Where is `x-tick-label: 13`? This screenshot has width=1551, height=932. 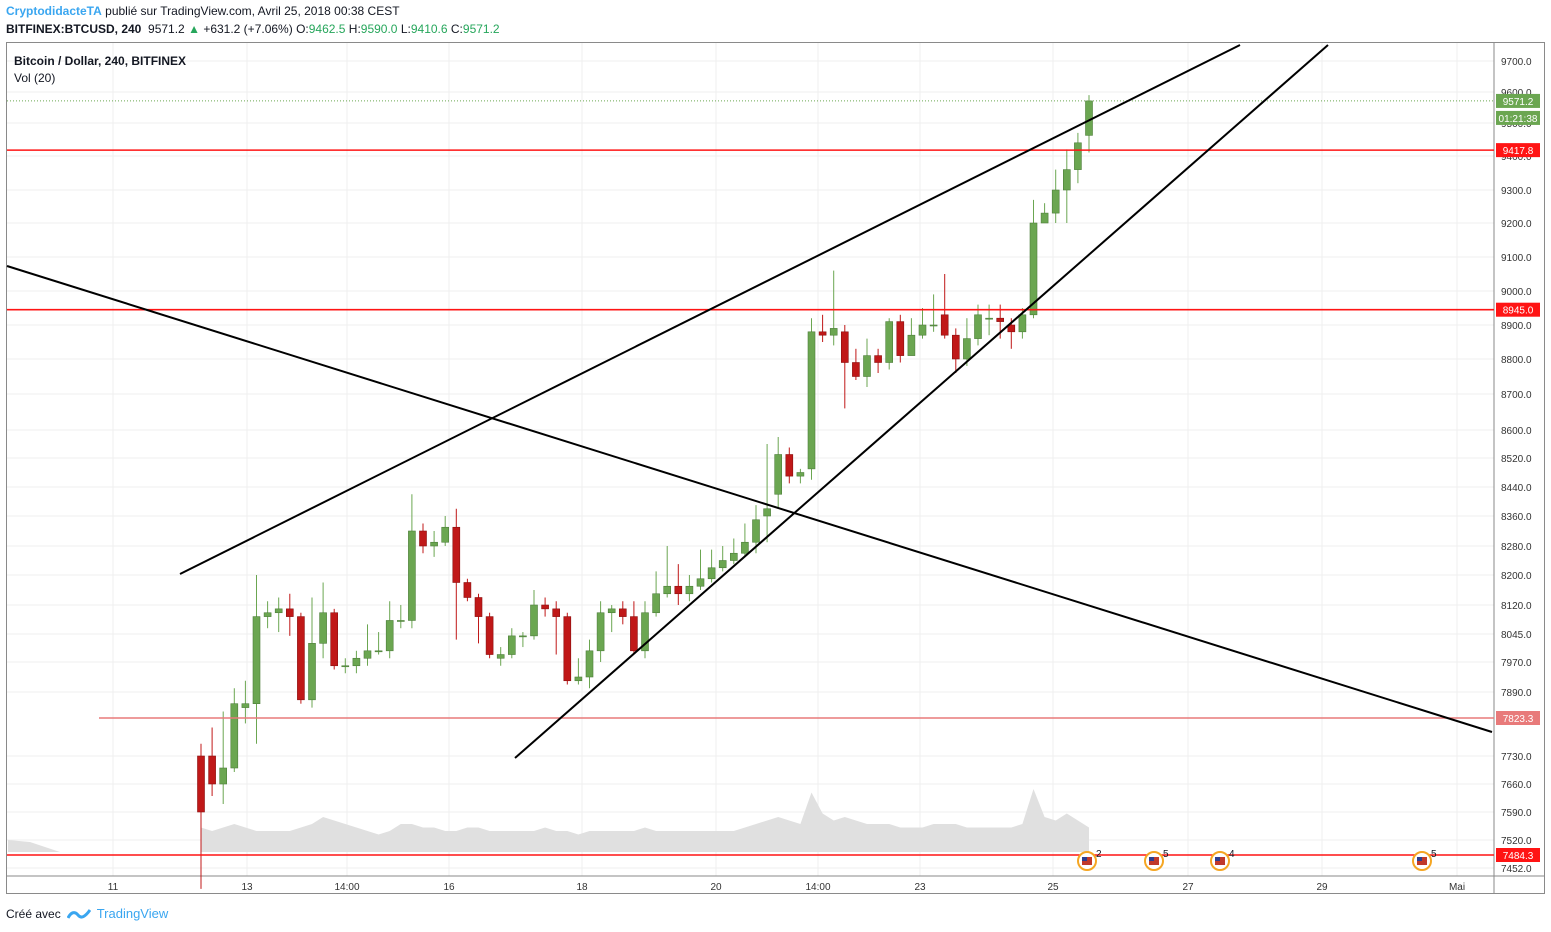
x-tick-label: 13 is located at coordinates (247, 887).